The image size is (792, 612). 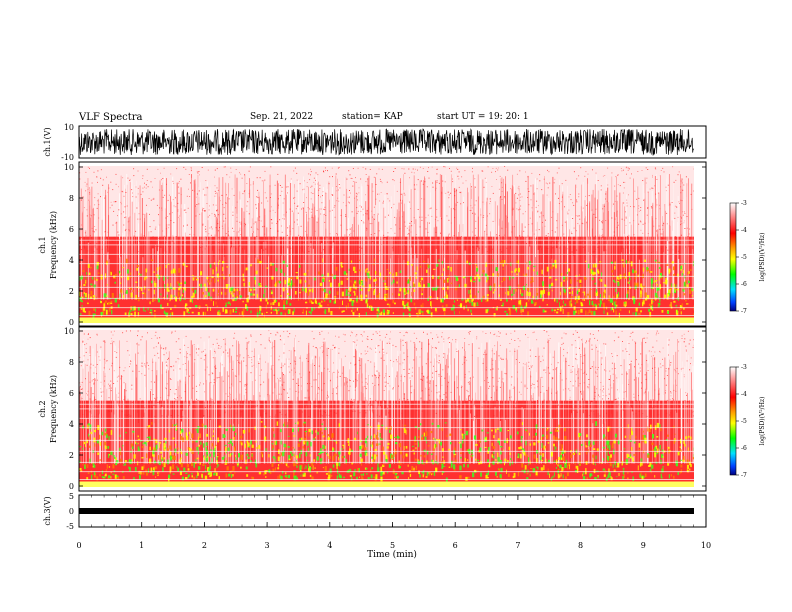 What do you see at coordinates (53, 245) in the screenshot?
I see `ch1-frequency-label: Frequency (kHz)` at bounding box center [53, 245].